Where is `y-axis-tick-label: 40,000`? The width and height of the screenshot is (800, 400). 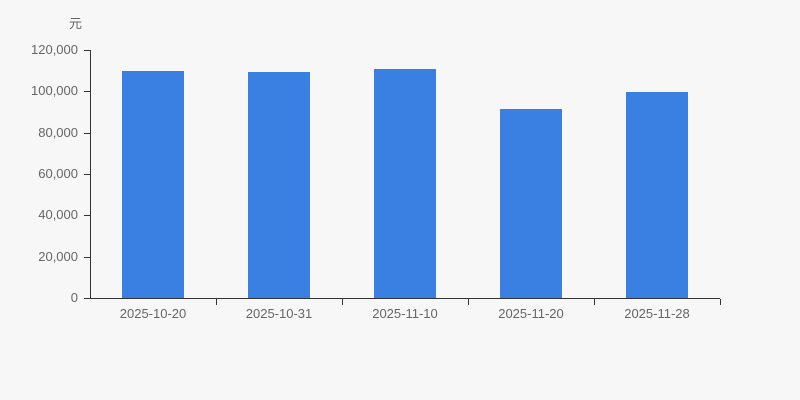 y-axis-tick-label: 40,000 is located at coordinates (58, 215).